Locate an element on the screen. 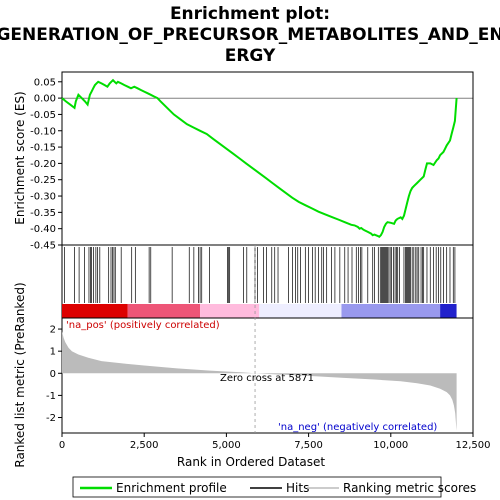 This screenshot has width=500, height=500. rank-y-tick-label: 1 is located at coordinates (53, 352).